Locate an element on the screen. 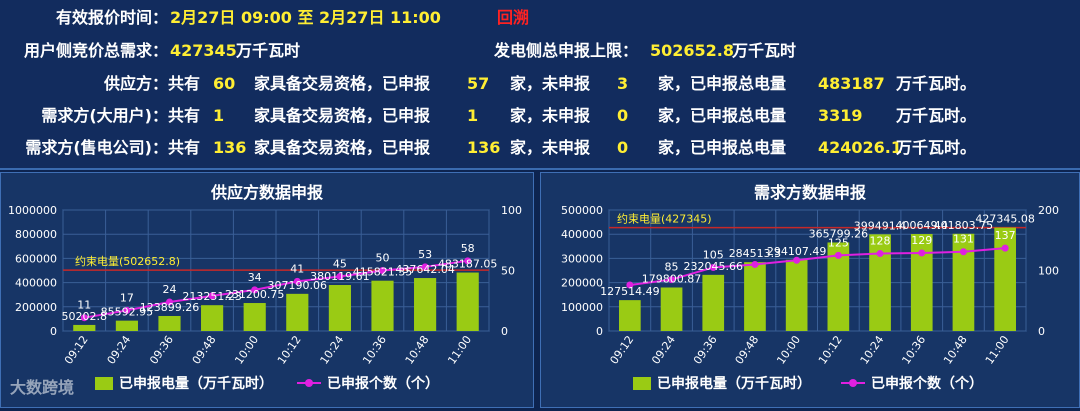 This screenshot has height=411, width=1080. left-axis-tick-label: 200000 is located at coordinates (582, 283).